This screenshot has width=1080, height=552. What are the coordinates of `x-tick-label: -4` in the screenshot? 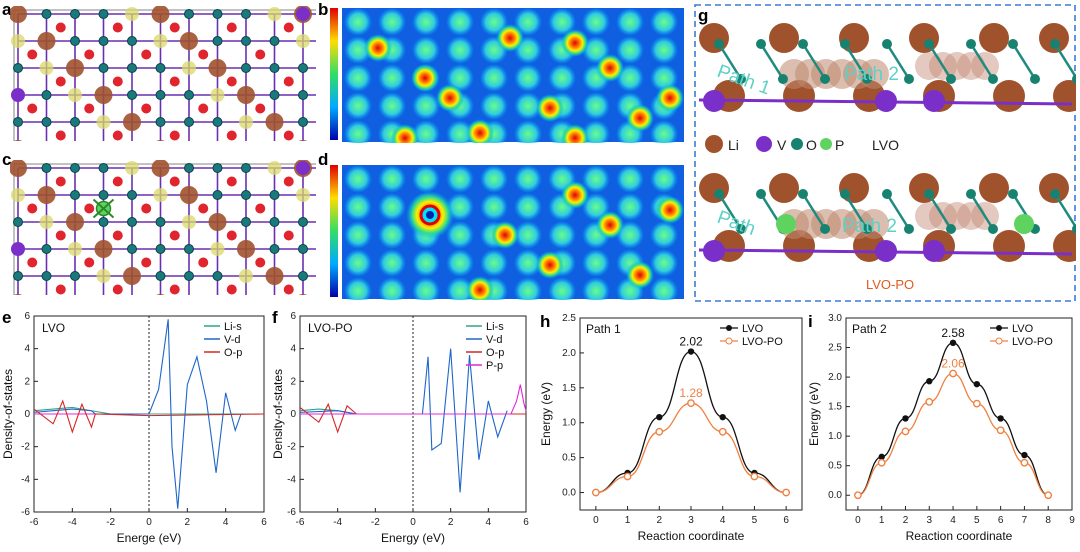 It's located at (72, 522).